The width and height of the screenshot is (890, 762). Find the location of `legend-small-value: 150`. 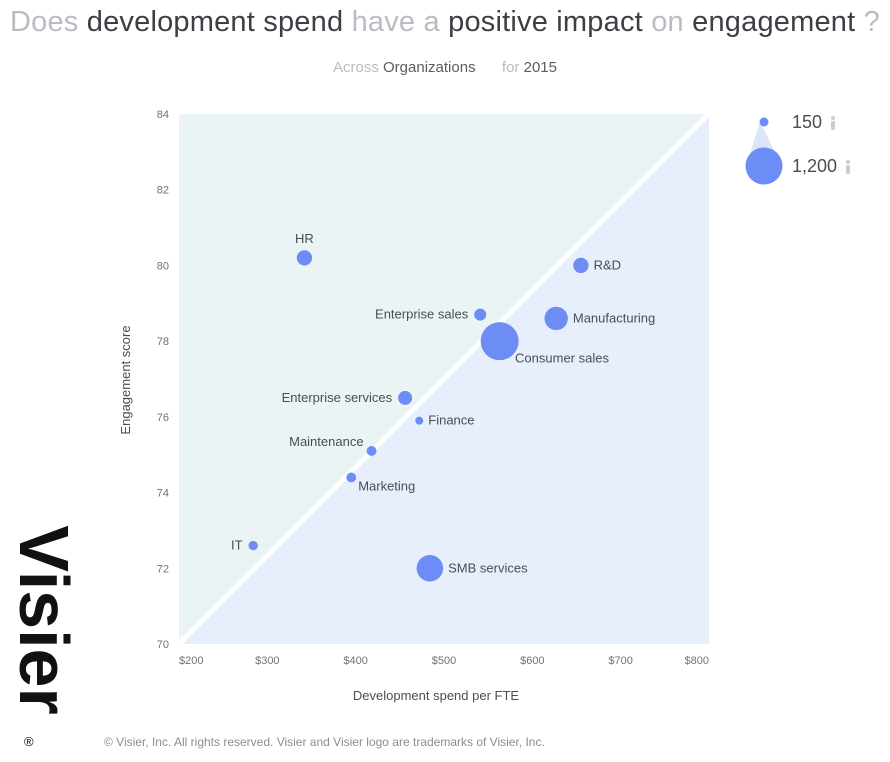

legend-small-value: 150 is located at coordinates (807, 122).